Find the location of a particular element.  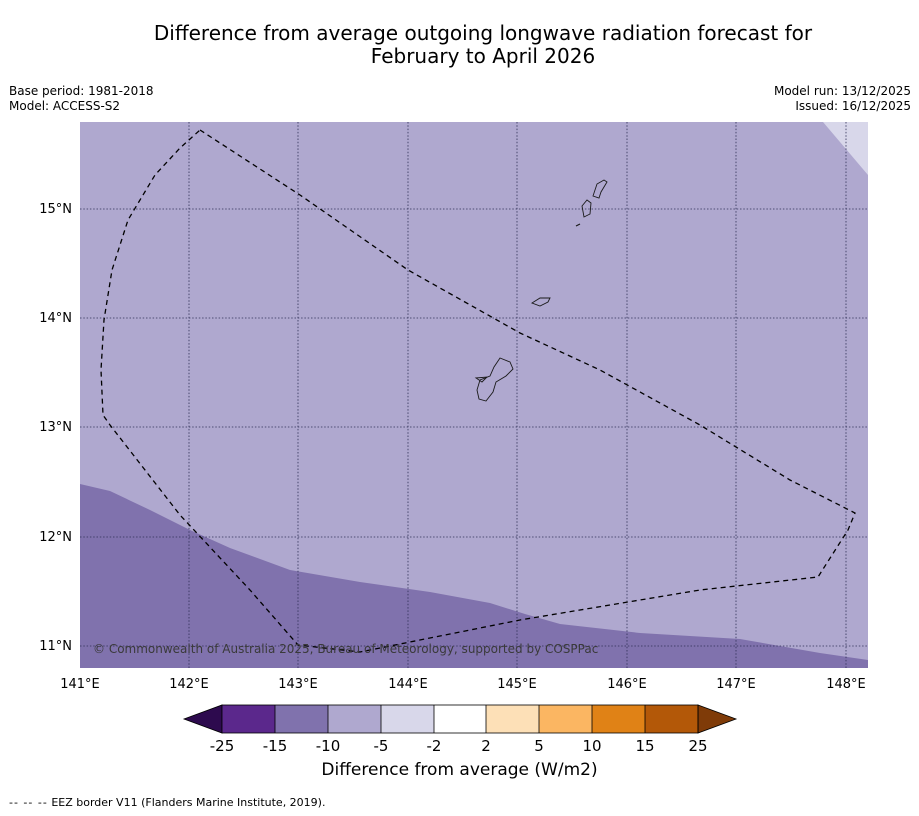

lon-label: 142°E is located at coordinates (189, 684).